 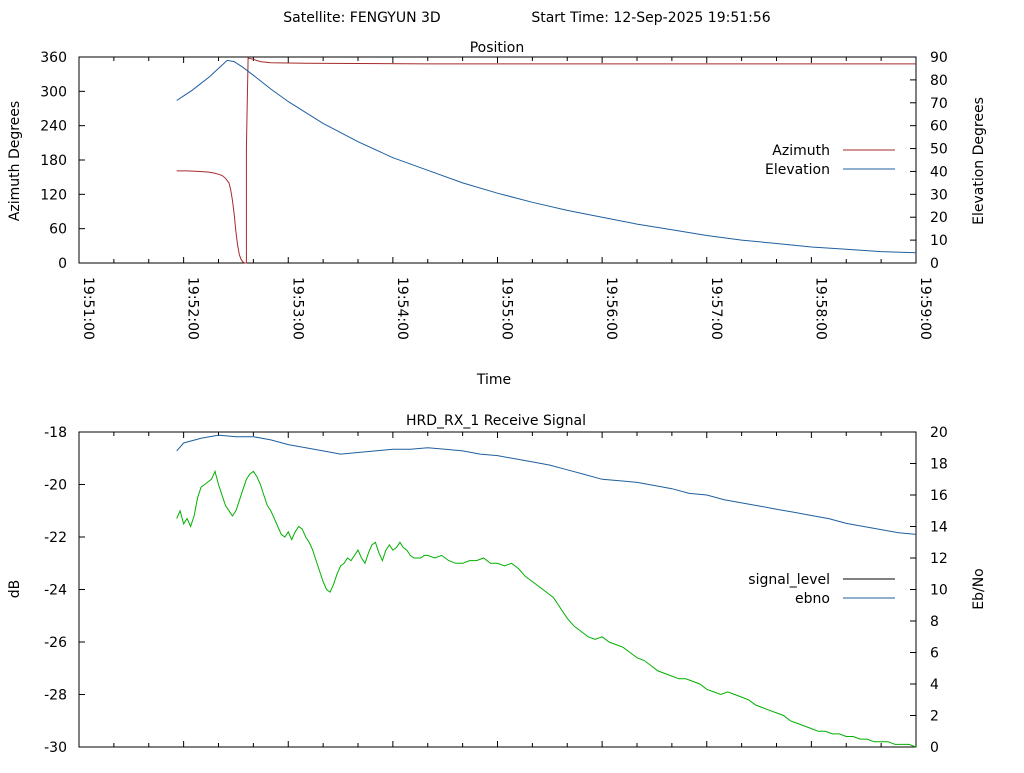 What do you see at coordinates (939, 127) in the screenshot?
I see `y2-tick-label: 60` at bounding box center [939, 127].